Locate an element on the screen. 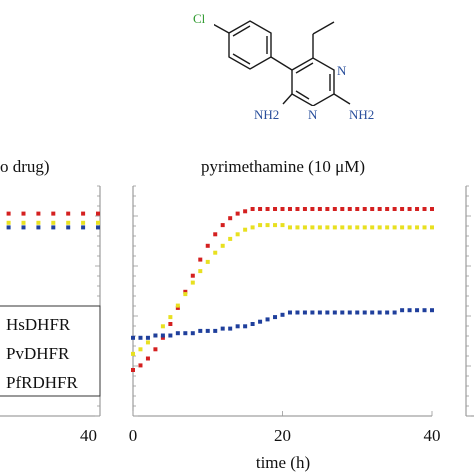 The height and width of the screenshot is (474, 474). pyrimidine-double-bond is located at coordinates (302, 95).